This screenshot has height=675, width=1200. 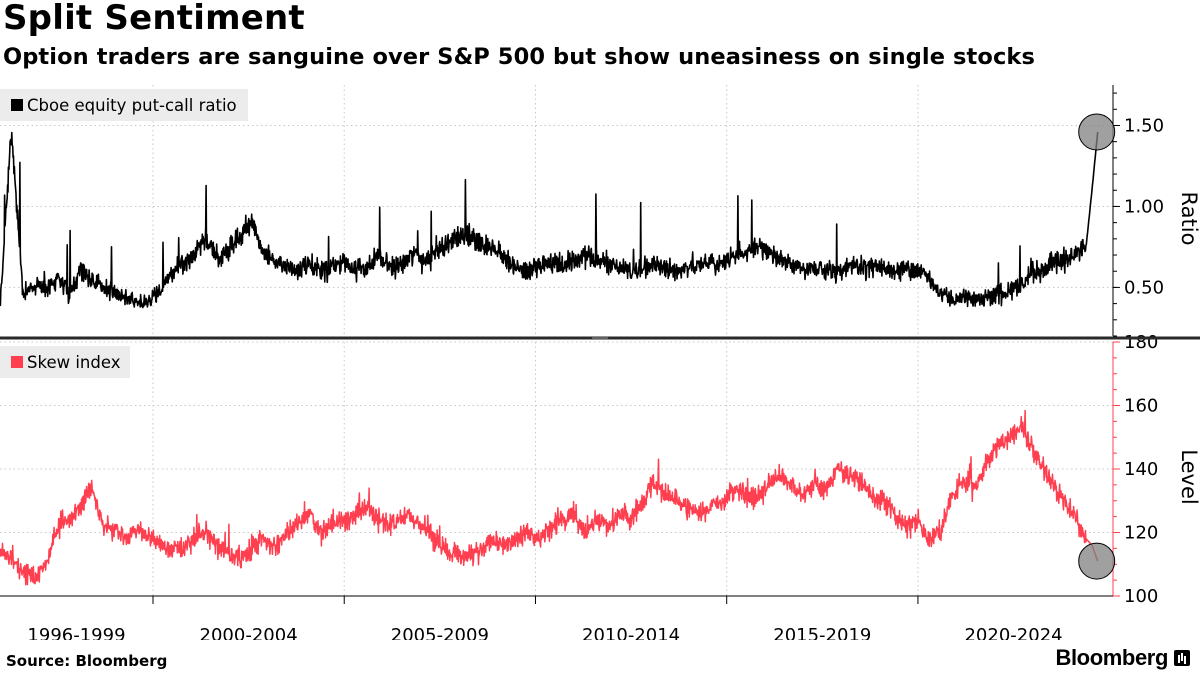 What do you see at coordinates (1013, 632) in the screenshot?
I see `x-tick-label: 2020-2024` at bounding box center [1013, 632].